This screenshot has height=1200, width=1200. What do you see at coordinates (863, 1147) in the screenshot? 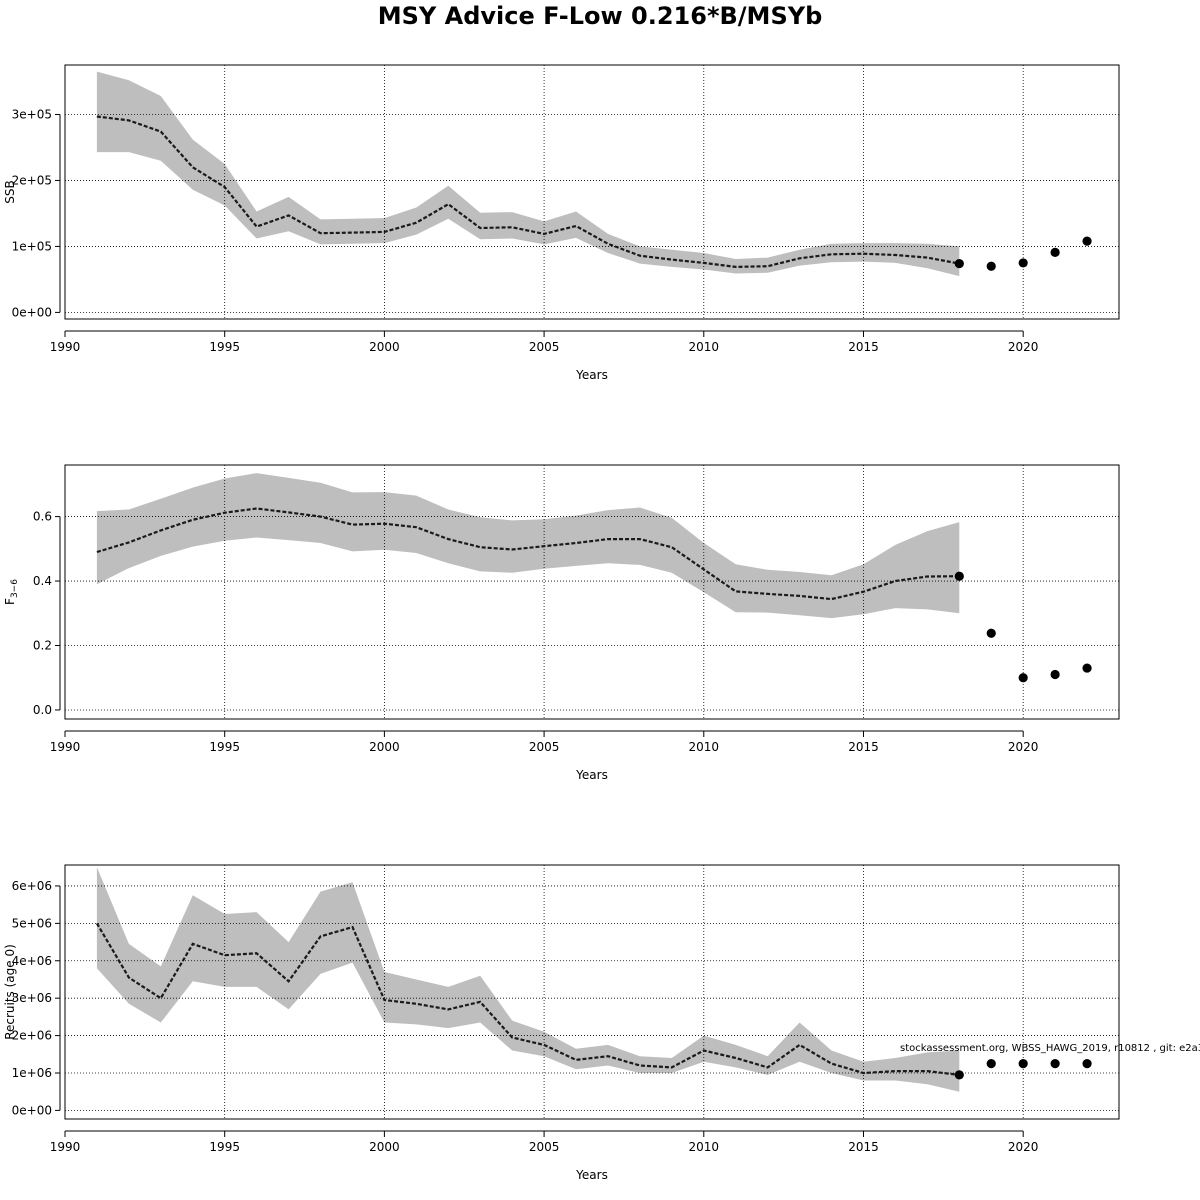
I see `recruits-x-tick-label: 2015` at bounding box center [863, 1147].